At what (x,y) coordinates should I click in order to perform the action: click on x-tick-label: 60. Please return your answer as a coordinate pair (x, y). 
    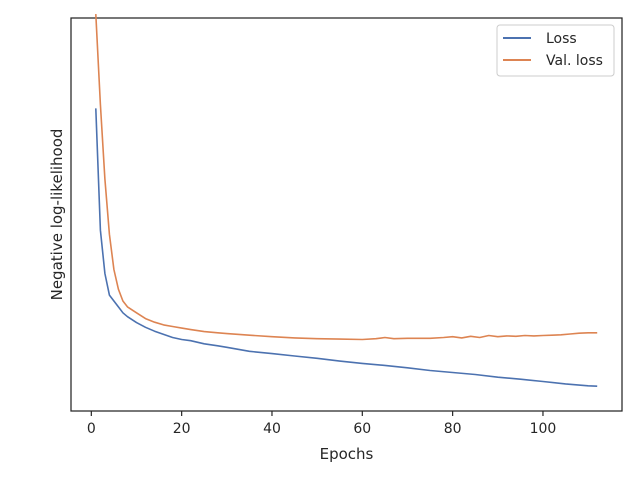
    Looking at the image, I should click on (362, 429).